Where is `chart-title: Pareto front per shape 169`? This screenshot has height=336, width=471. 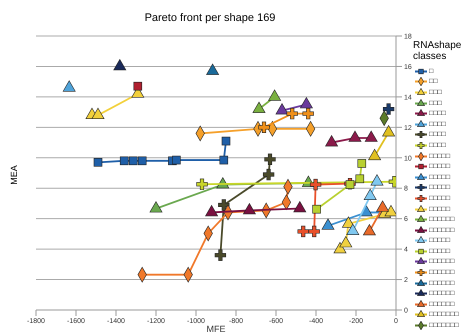
chart-title: Pareto front per shape 169 is located at coordinates (210, 18).